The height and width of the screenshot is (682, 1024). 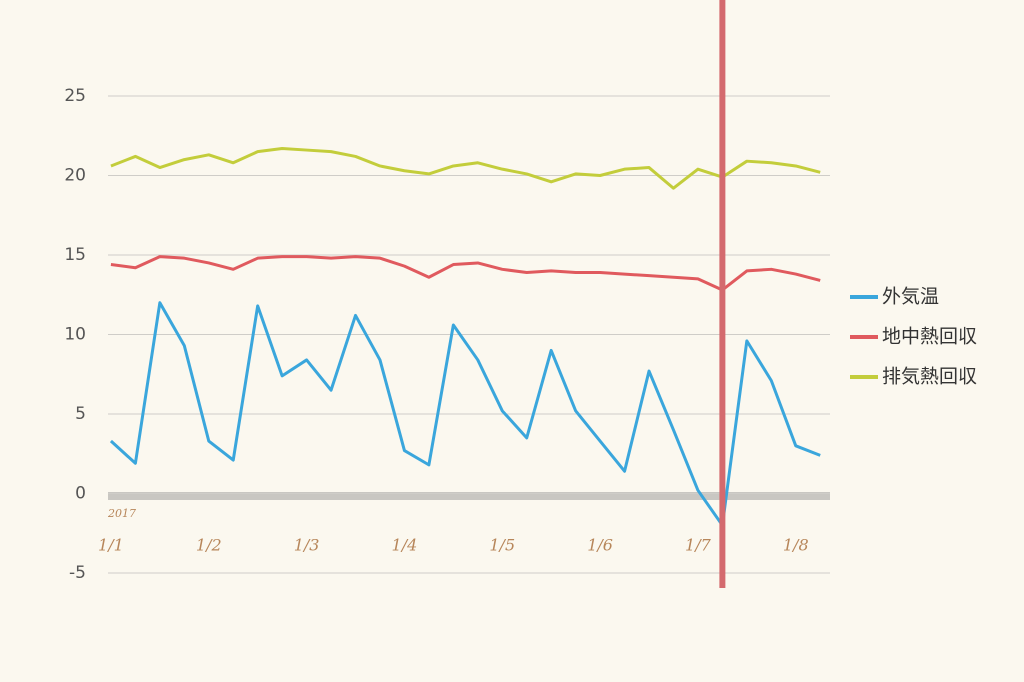 What do you see at coordinates (209, 545) in the screenshot?
I see `x-tick-label: 1/2` at bounding box center [209, 545].